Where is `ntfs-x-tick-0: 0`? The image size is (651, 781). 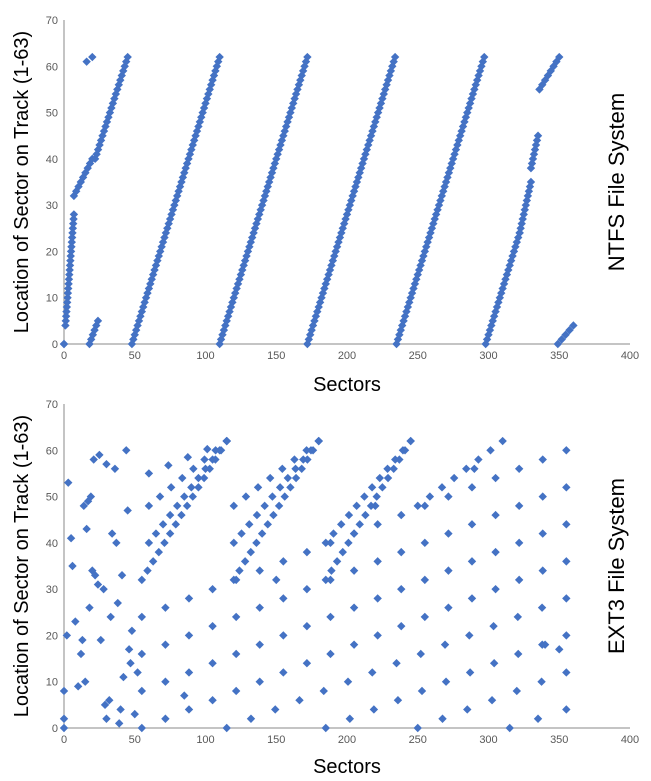 ntfs-x-tick-0: 0 is located at coordinates (64, 356).